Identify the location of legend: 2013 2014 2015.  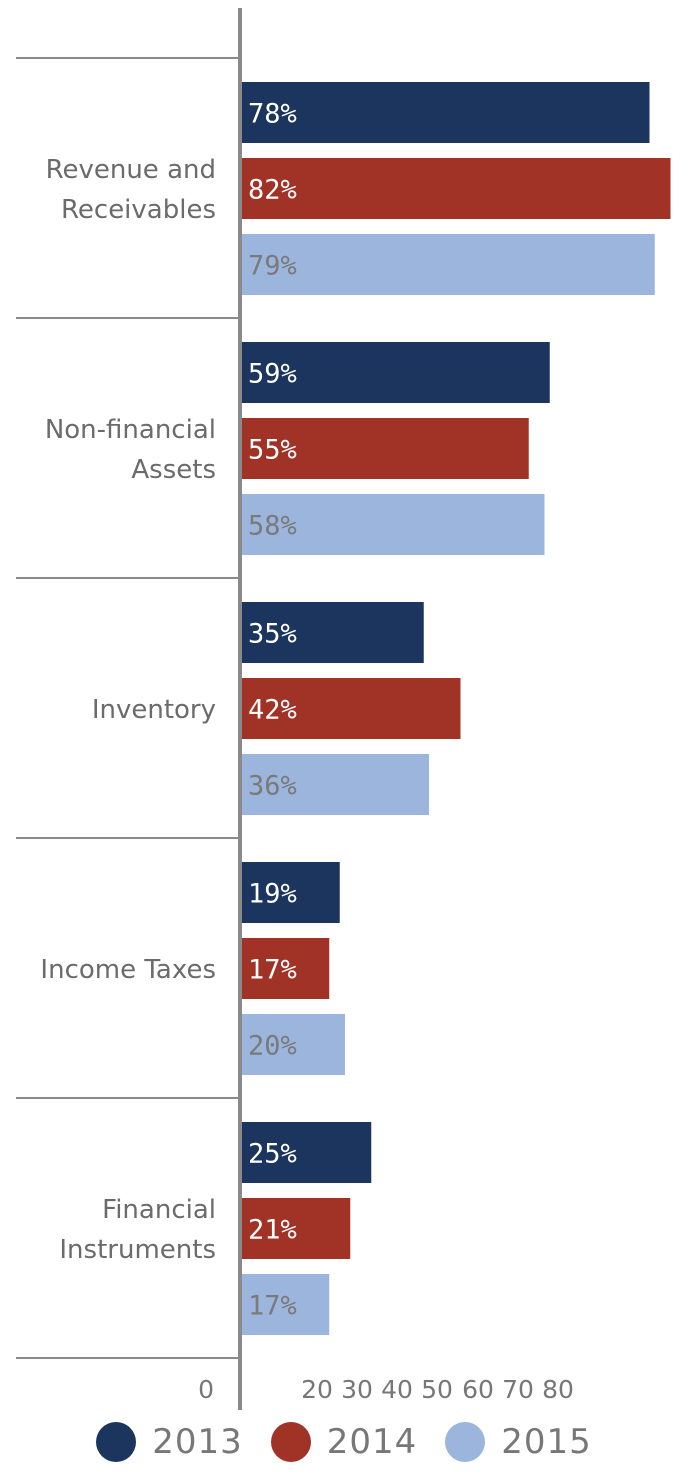
(344, 1442).